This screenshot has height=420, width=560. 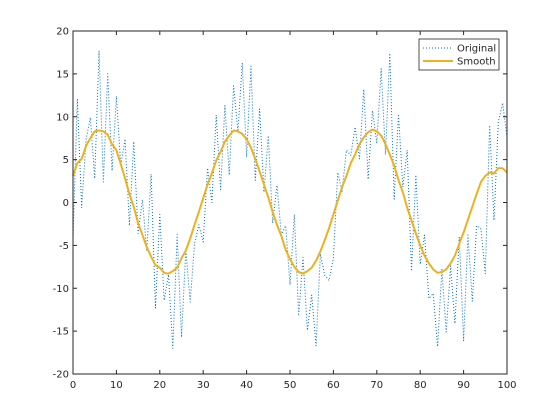 I want to click on legend: Original Smooth, so click(x=459, y=54).